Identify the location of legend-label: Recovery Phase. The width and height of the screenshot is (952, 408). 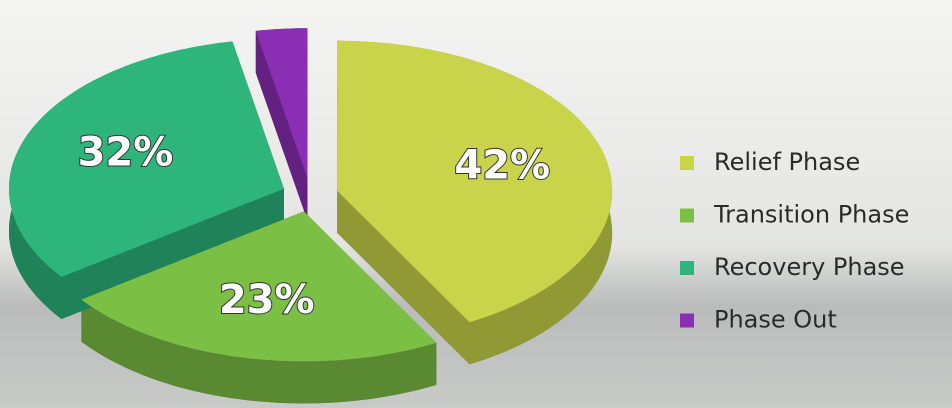
(809, 267).